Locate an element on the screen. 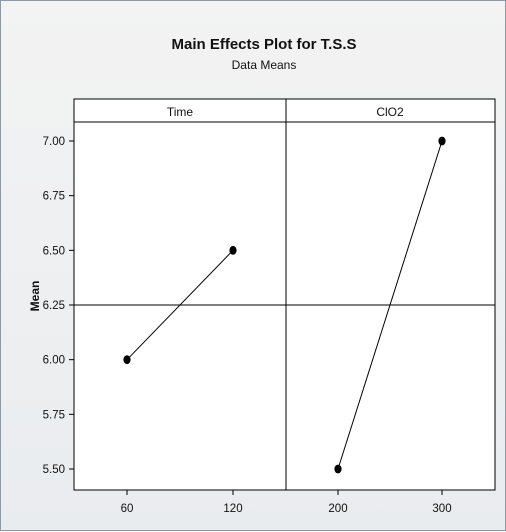  panel-label-clo2: ClO2 is located at coordinates (390, 112).